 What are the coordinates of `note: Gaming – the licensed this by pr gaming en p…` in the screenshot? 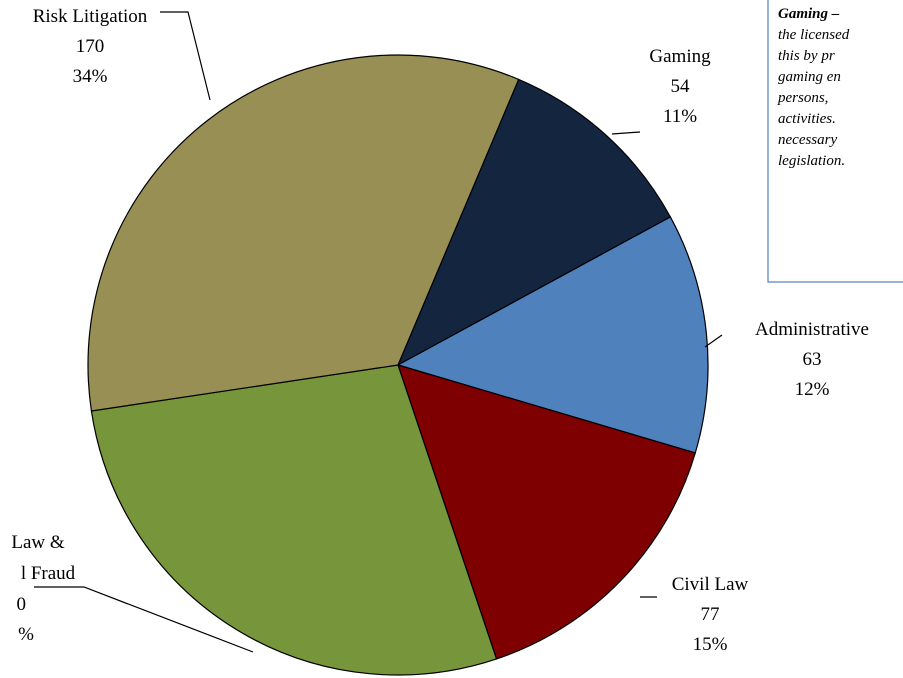 It's located at (813, 87).